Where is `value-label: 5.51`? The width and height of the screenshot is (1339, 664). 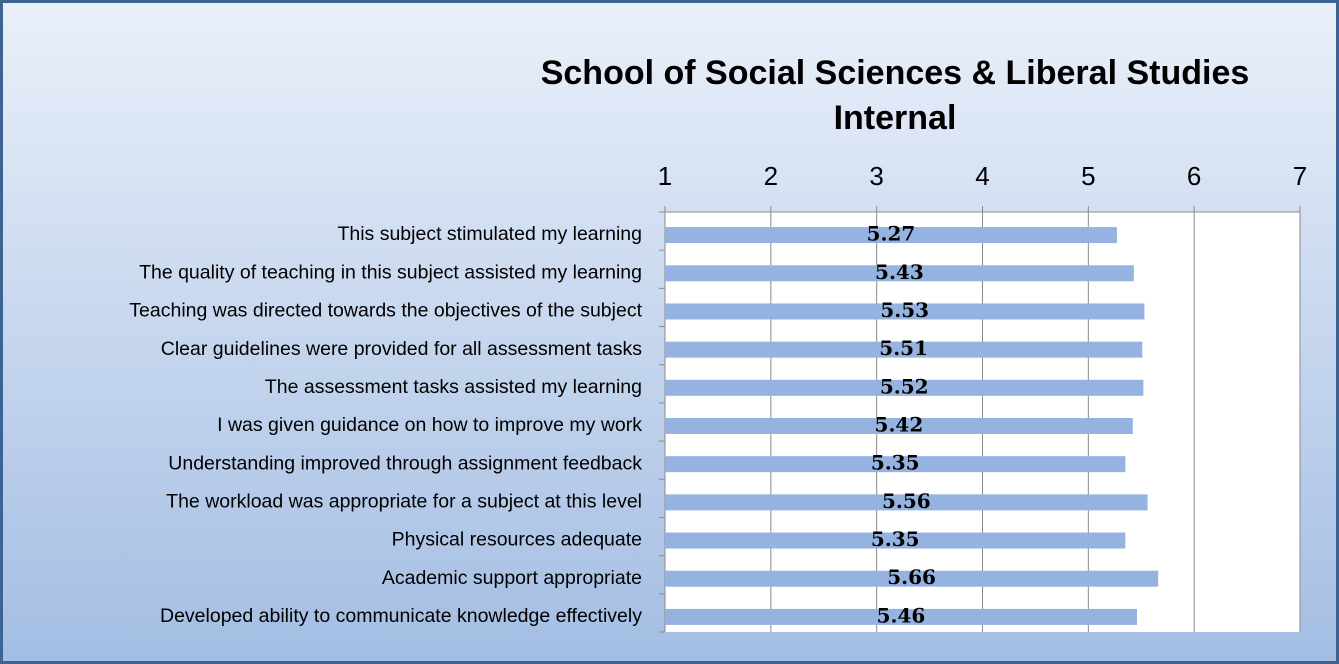
value-label: 5.51 is located at coordinates (903, 348).